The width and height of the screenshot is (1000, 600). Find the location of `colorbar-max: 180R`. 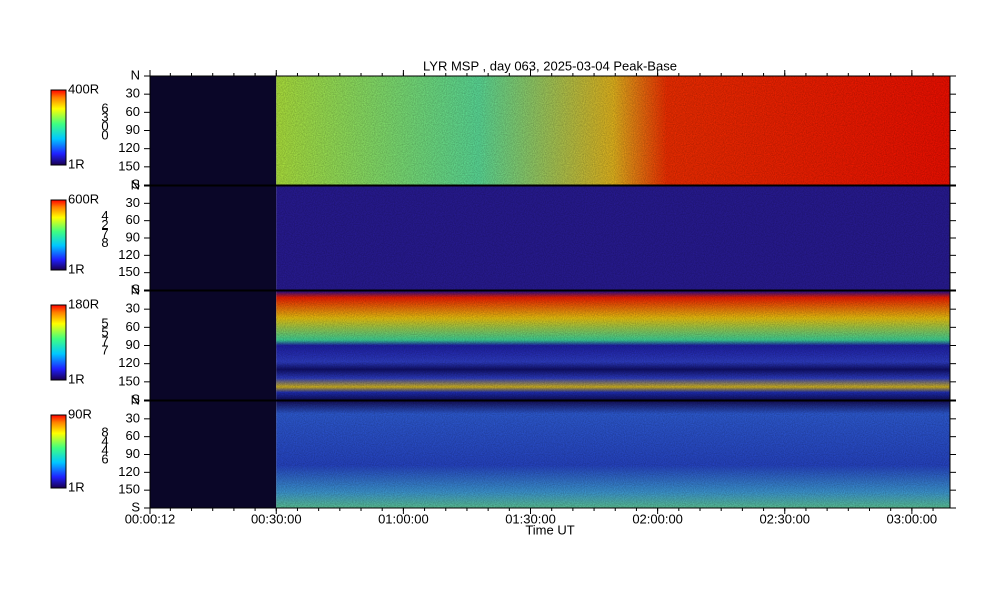

colorbar-max: 180R is located at coordinates (83, 303).